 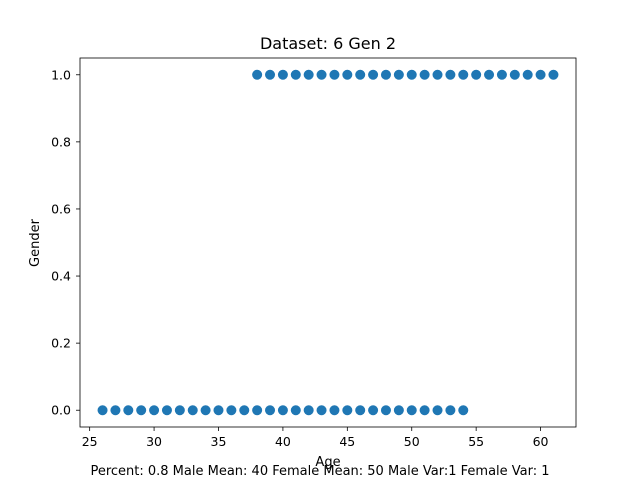 What do you see at coordinates (61, 208) in the screenshot?
I see `y-tick-label: 0.6` at bounding box center [61, 208].